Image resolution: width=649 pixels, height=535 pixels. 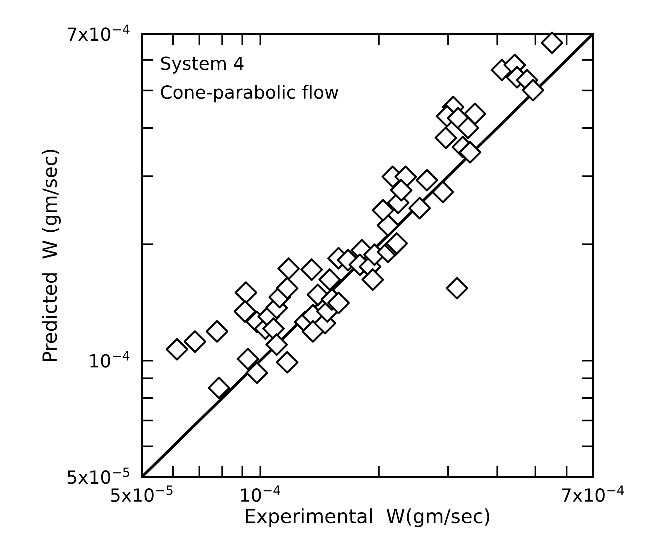 What do you see at coordinates (250, 94) in the screenshot?
I see `annotation: Cone-parabolic flow` at bounding box center [250, 94].